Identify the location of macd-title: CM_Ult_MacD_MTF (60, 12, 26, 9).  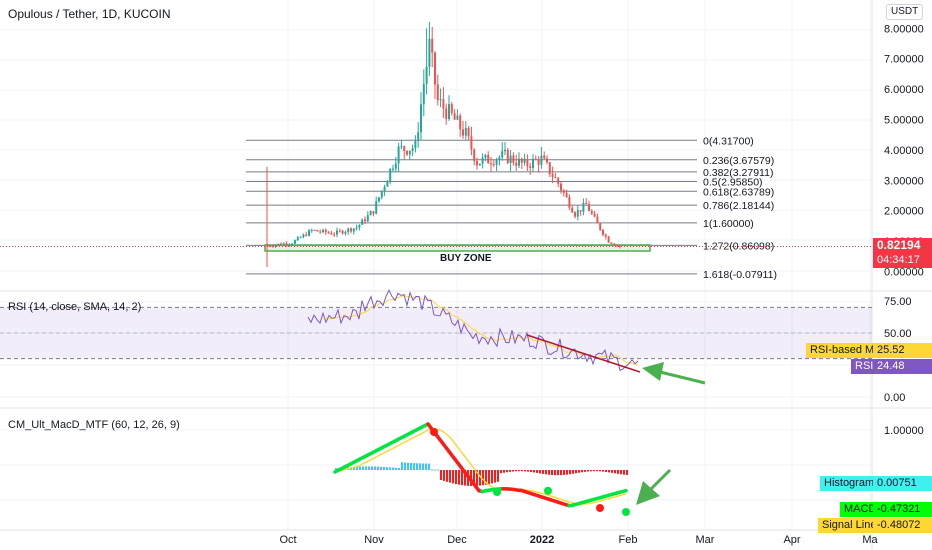
(94, 425).